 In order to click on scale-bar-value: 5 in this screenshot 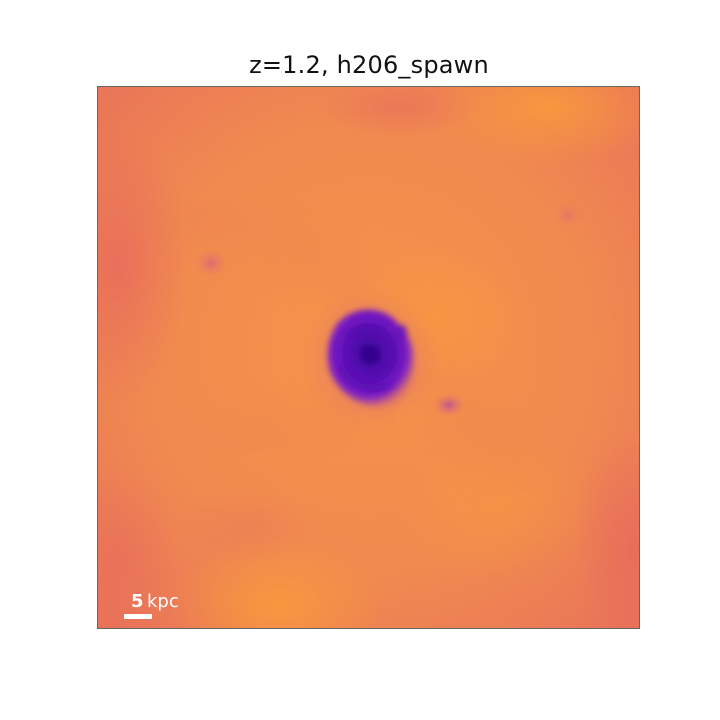, I will do `click(137, 601)`.